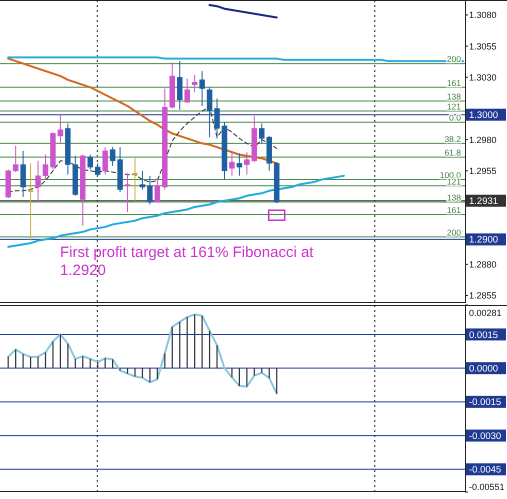 The image size is (507, 499). Describe the element at coordinates (483, 171) in the screenshot. I see `y-tick-label: 1.2955` at that location.